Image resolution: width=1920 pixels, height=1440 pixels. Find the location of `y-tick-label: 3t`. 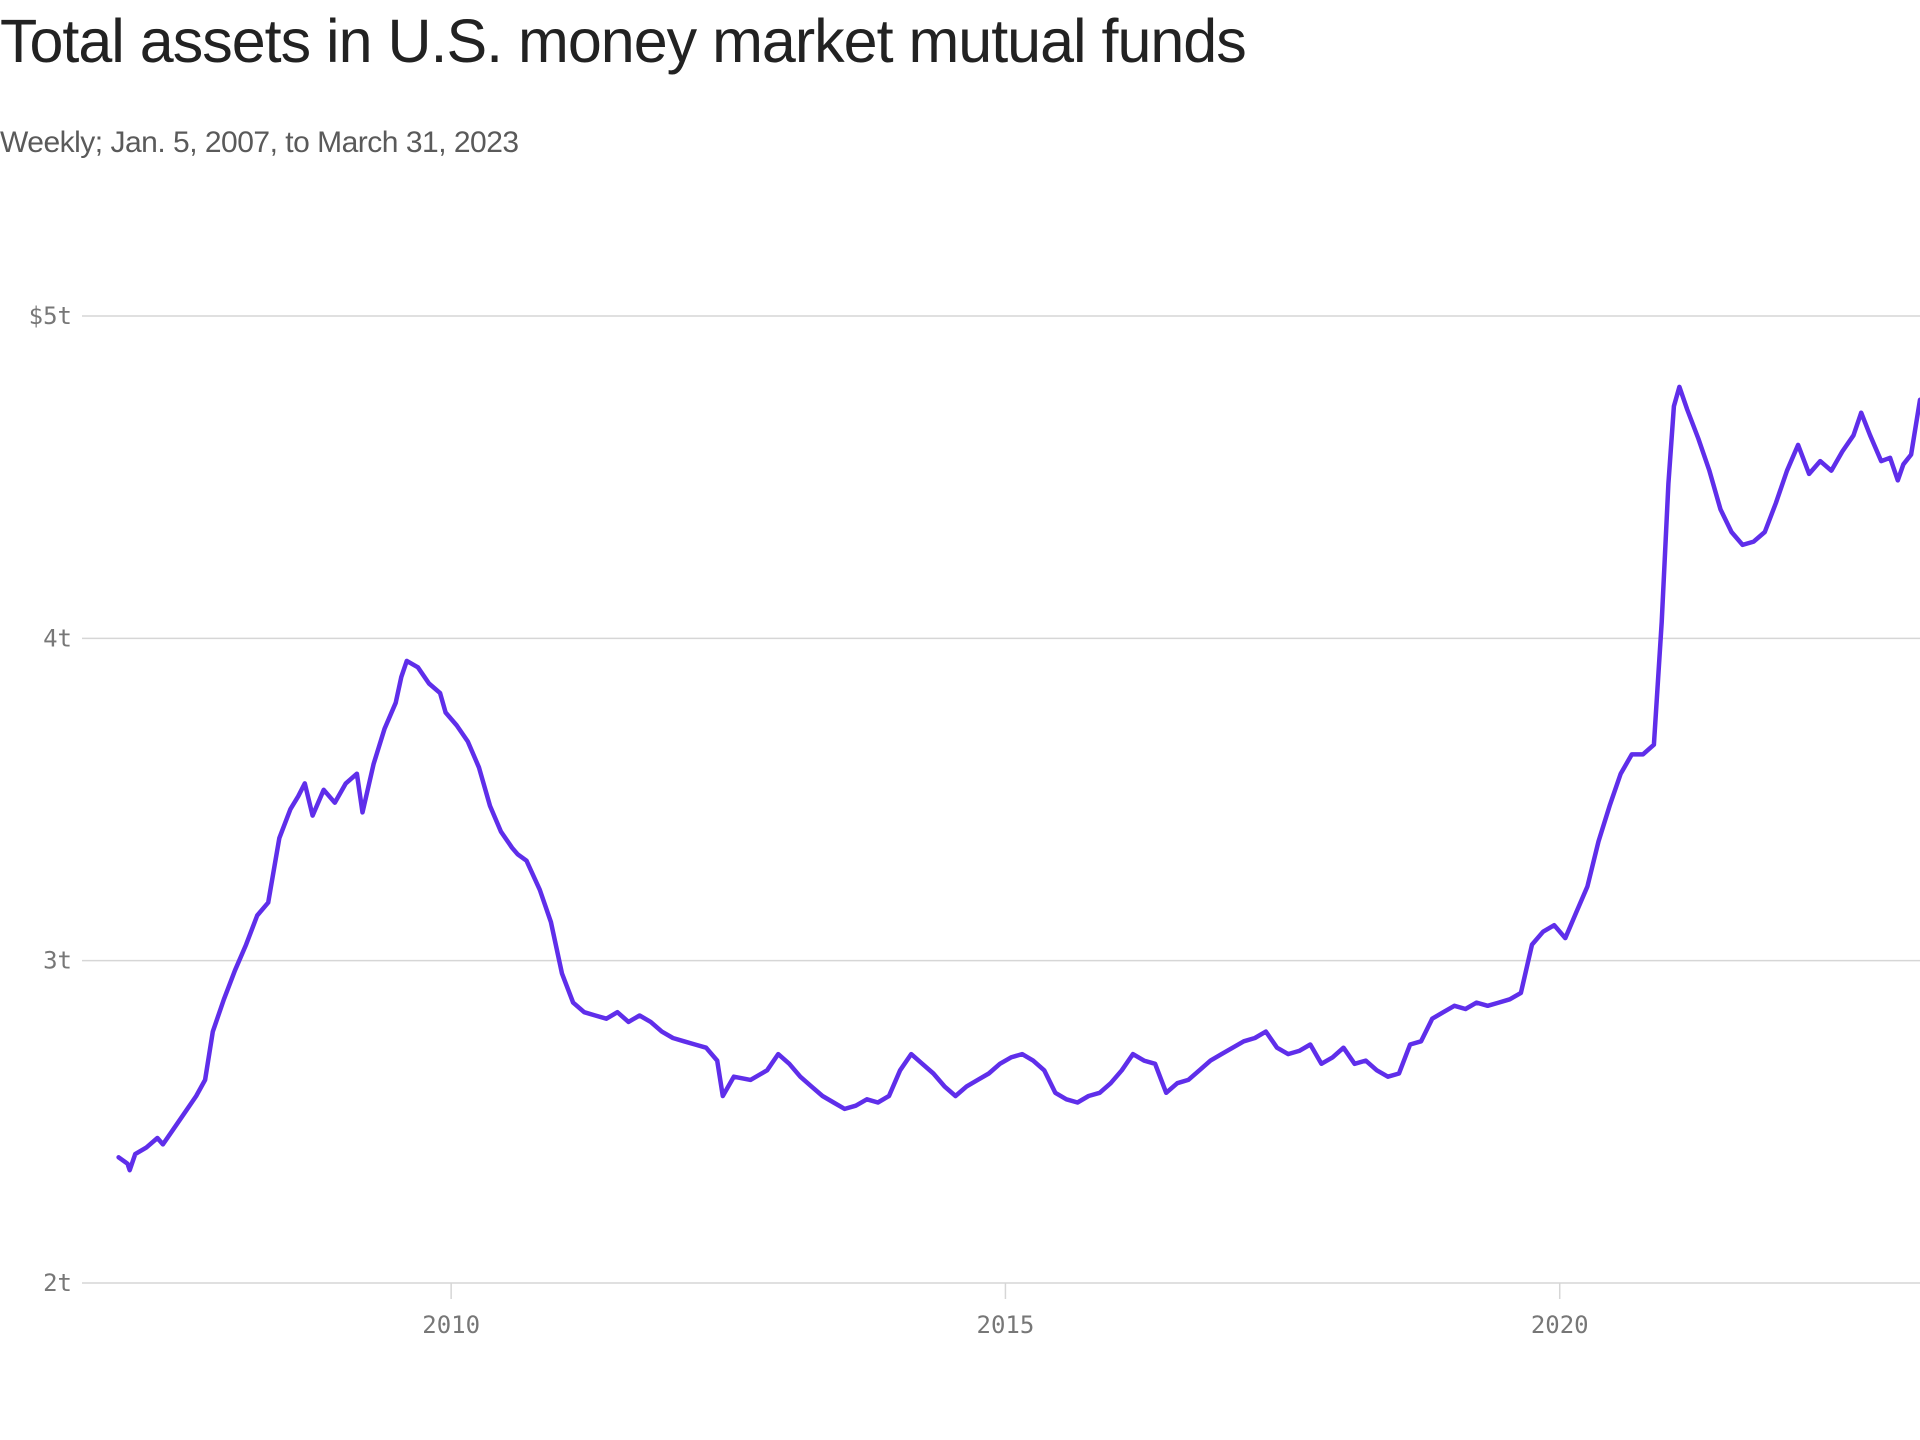

y-tick-label: 3t is located at coordinates (57, 961).